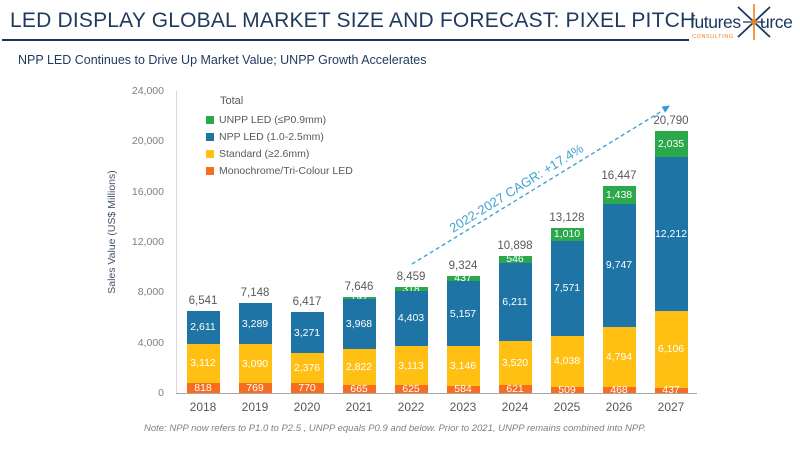 The image size is (800, 458). What do you see at coordinates (359, 324) in the screenshot?
I see `segment-value-label: 3,968` at bounding box center [359, 324].